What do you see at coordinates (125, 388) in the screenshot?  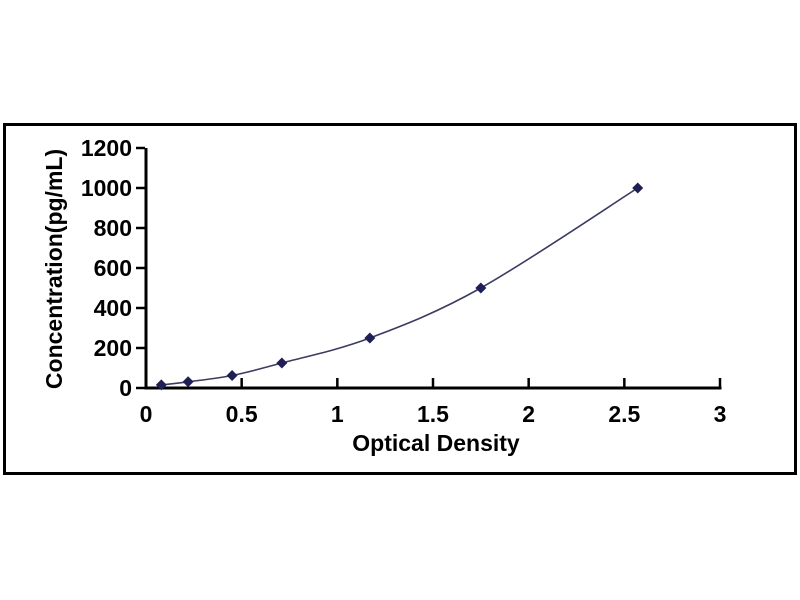 I see `y-tick-label: 0` at bounding box center [125, 388].